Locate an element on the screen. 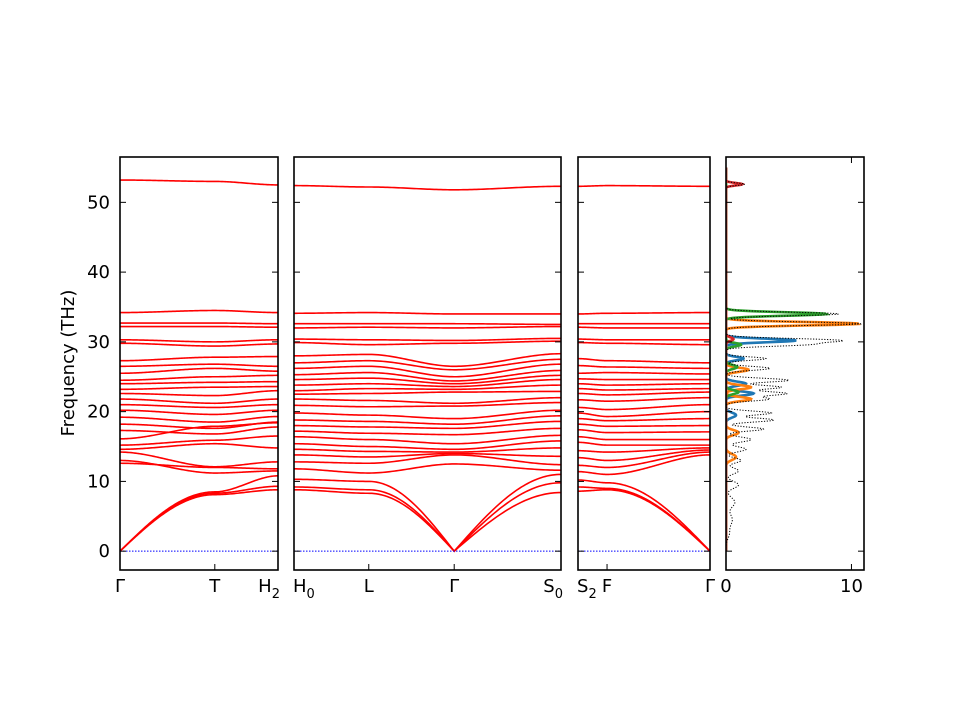 Image resolution: width=960 pixels, height=720 pixels. x-tick-label-base: F is located at coordinates (607, 586).